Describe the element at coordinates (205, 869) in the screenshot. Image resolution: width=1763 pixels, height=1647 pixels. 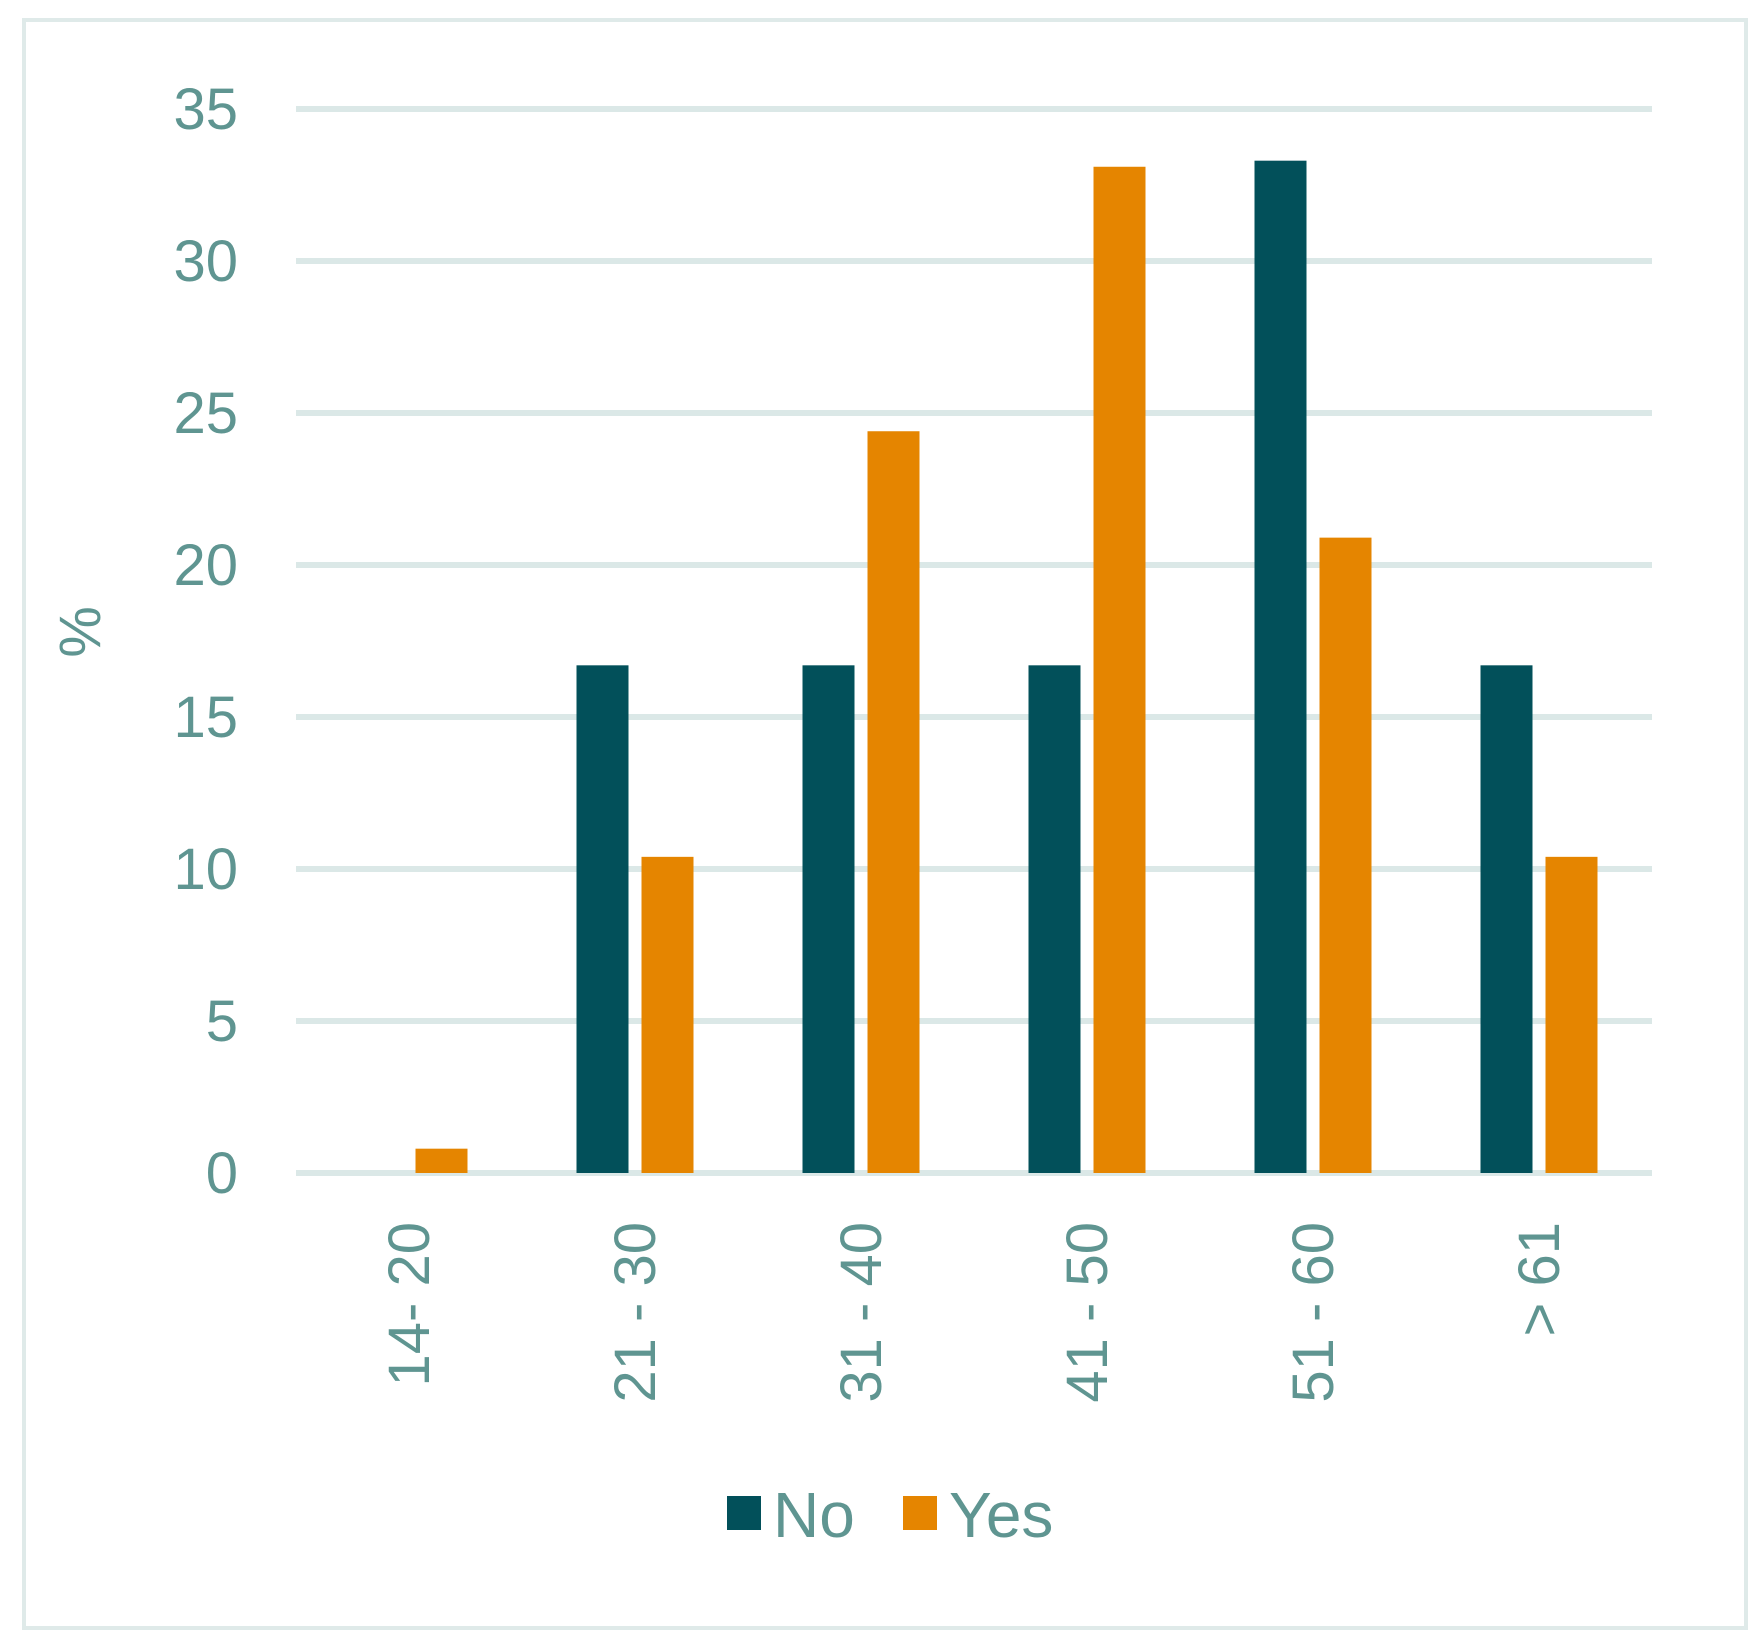
I see `y-tick-label: 10` at that location.